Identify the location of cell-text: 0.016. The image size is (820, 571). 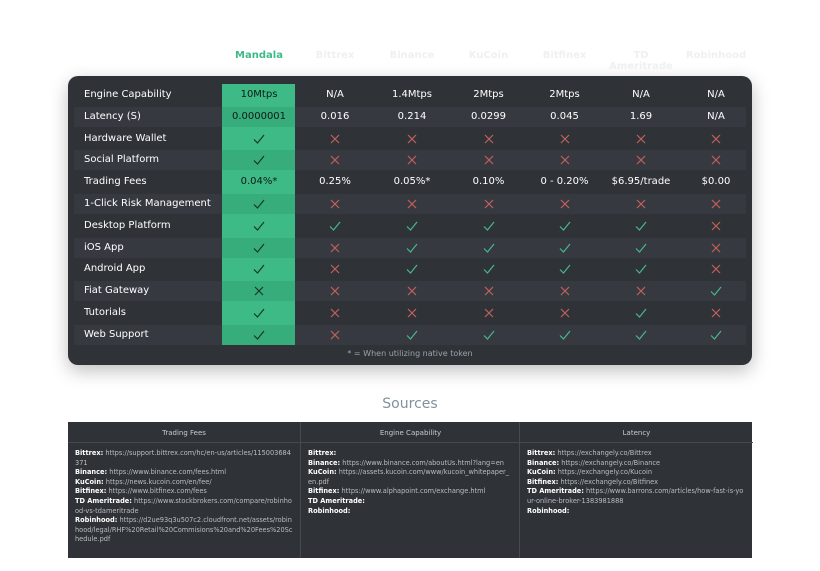
(335, 116).